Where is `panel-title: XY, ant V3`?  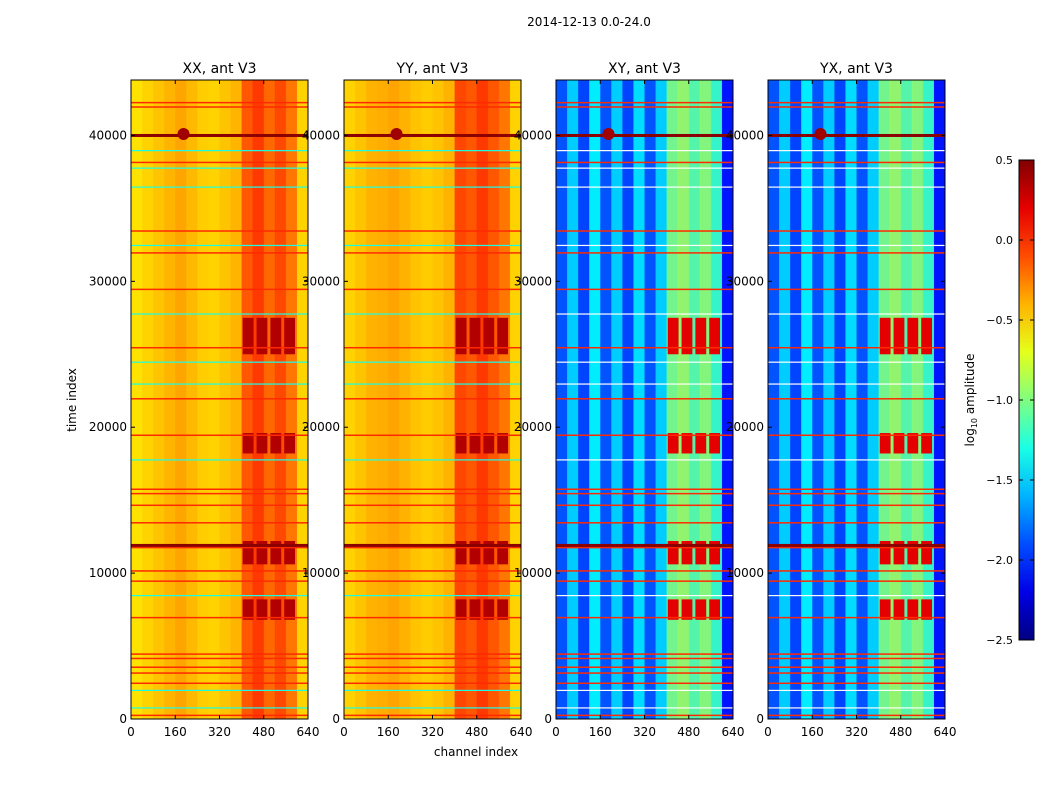 panel-title: XY, ant V3 is located at coordinates (644, 69).